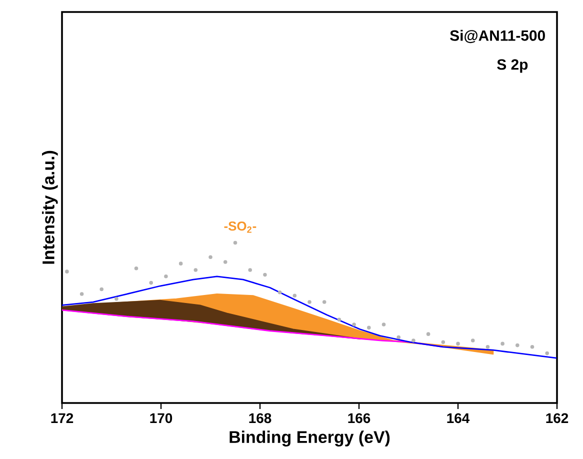 This screenshot has height=459, width=583. What do you see at coordinates (62, 418) in the screenshot?
I see `x-tick-label: 172` at bounding box center [62, 418].